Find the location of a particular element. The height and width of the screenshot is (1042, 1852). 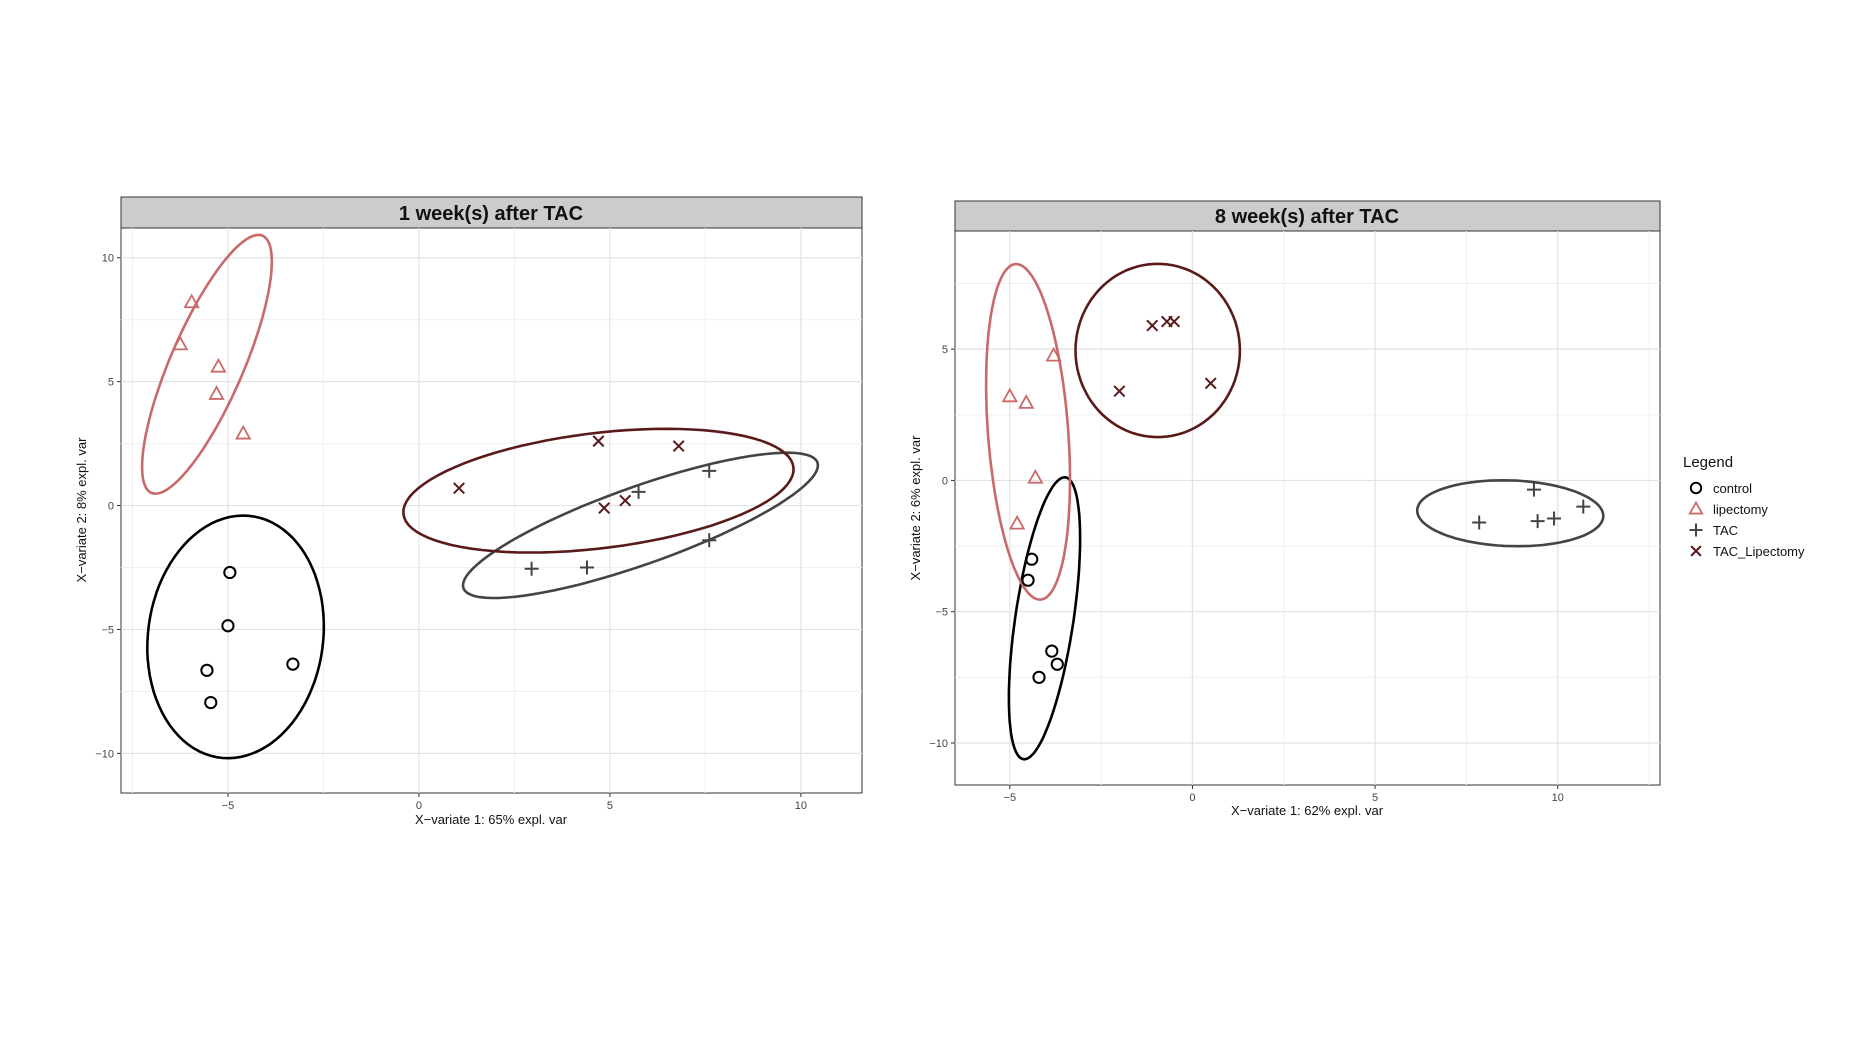

legend-label: TAC_Lipectomy is located at coordinates (1759, 551).